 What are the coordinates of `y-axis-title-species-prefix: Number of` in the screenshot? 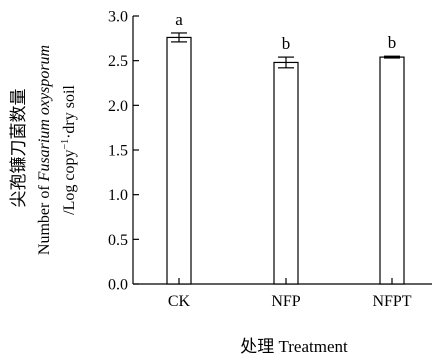 It's located at (44, 218).